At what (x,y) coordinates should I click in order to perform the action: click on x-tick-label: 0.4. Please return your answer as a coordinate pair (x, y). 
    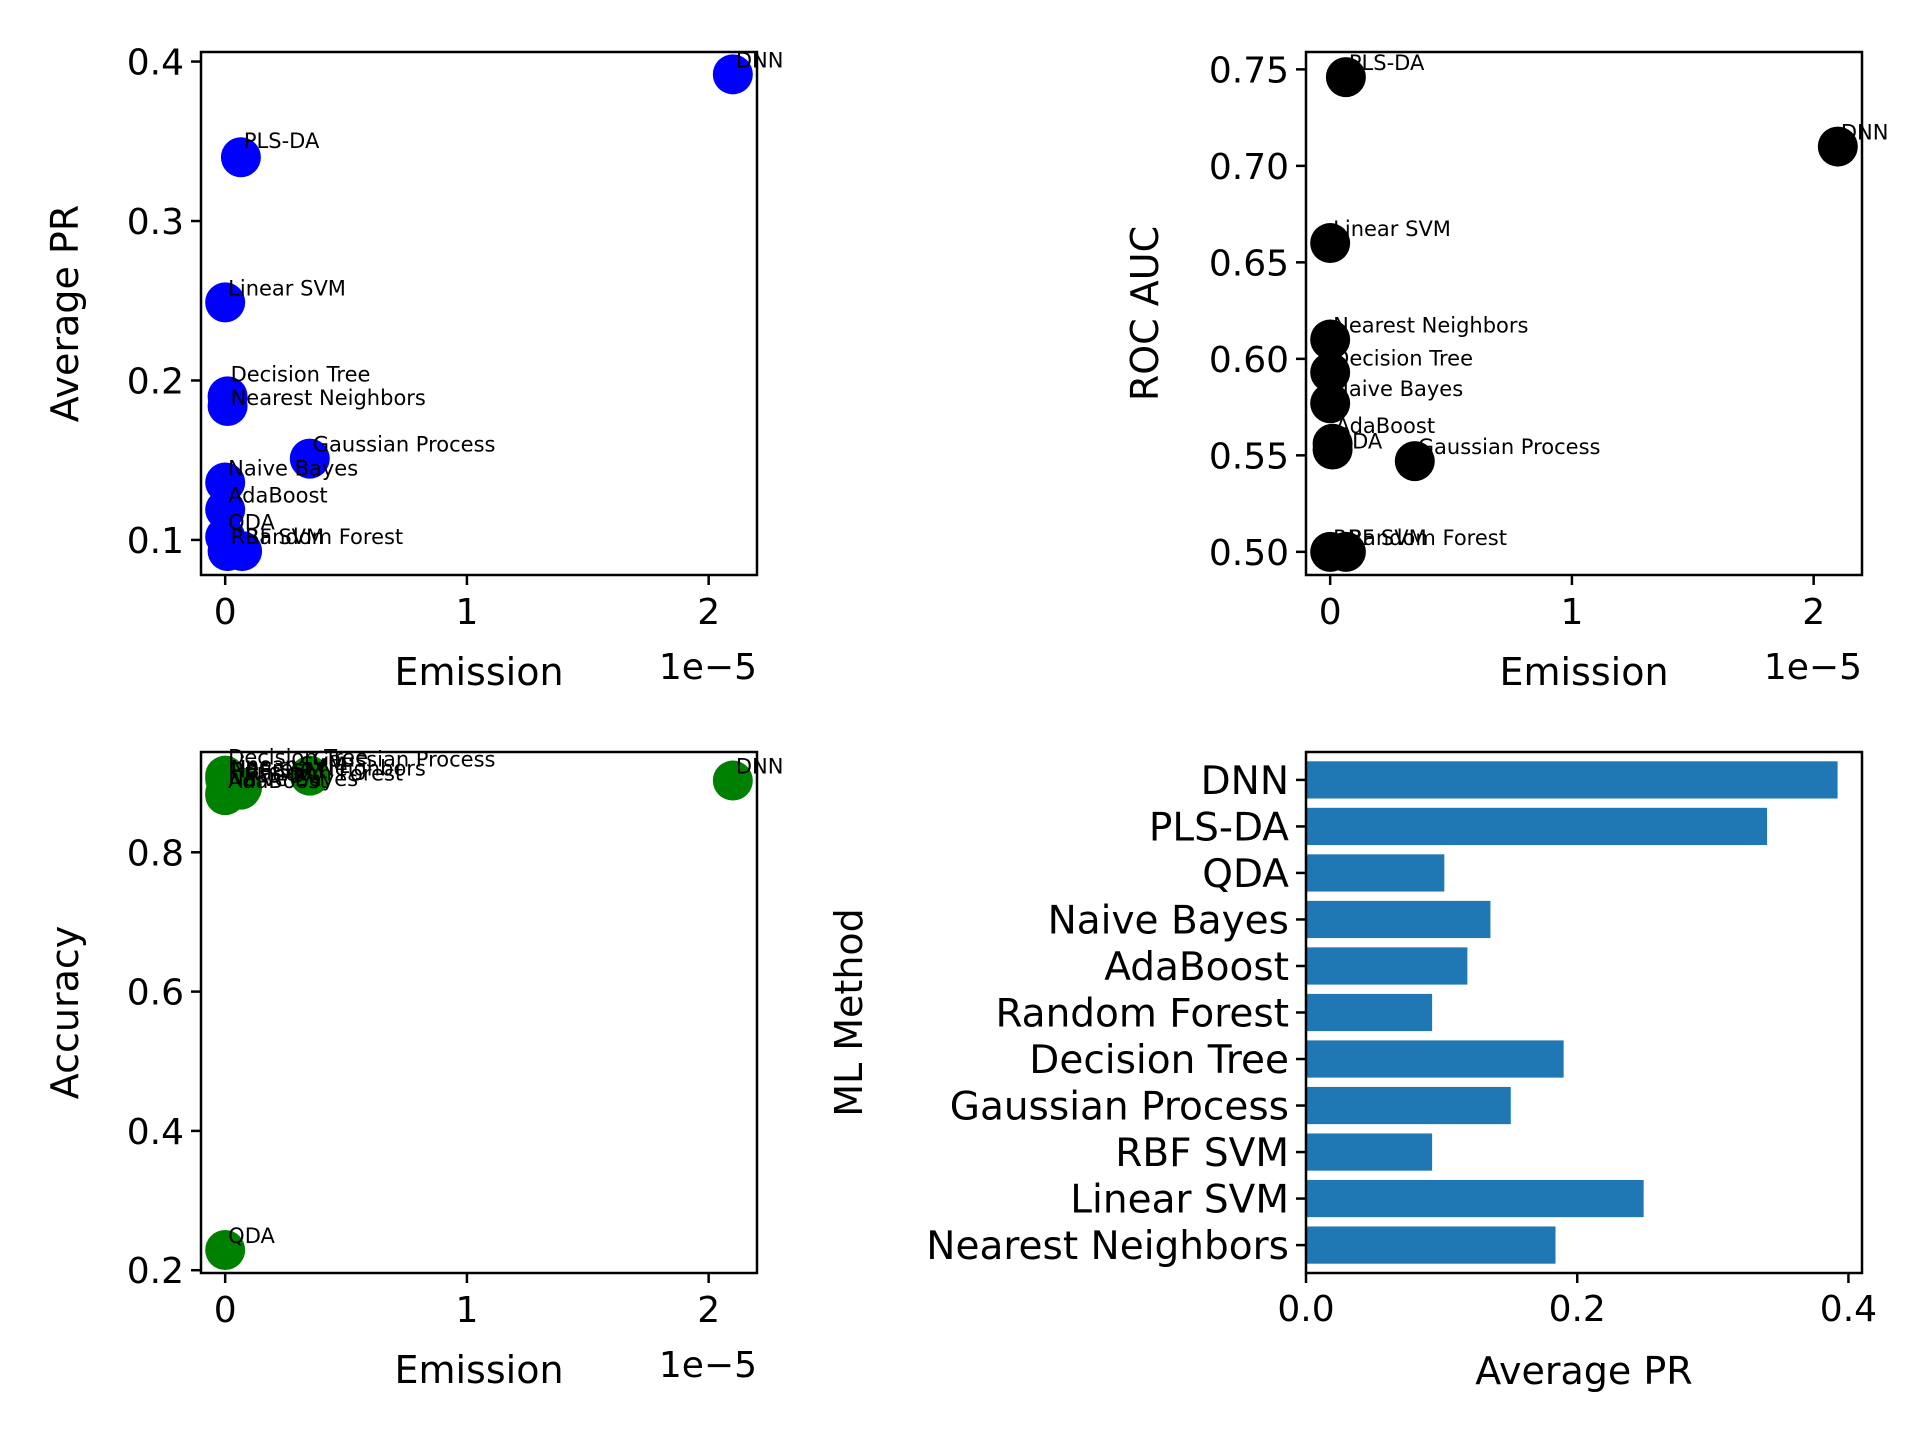
    Looking at the image, I should click on (1848, 1309).